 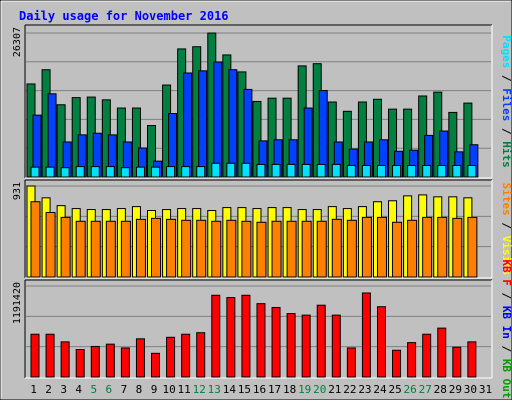 I want to click on x-tick-label: 18, so click(x=289, y=389).